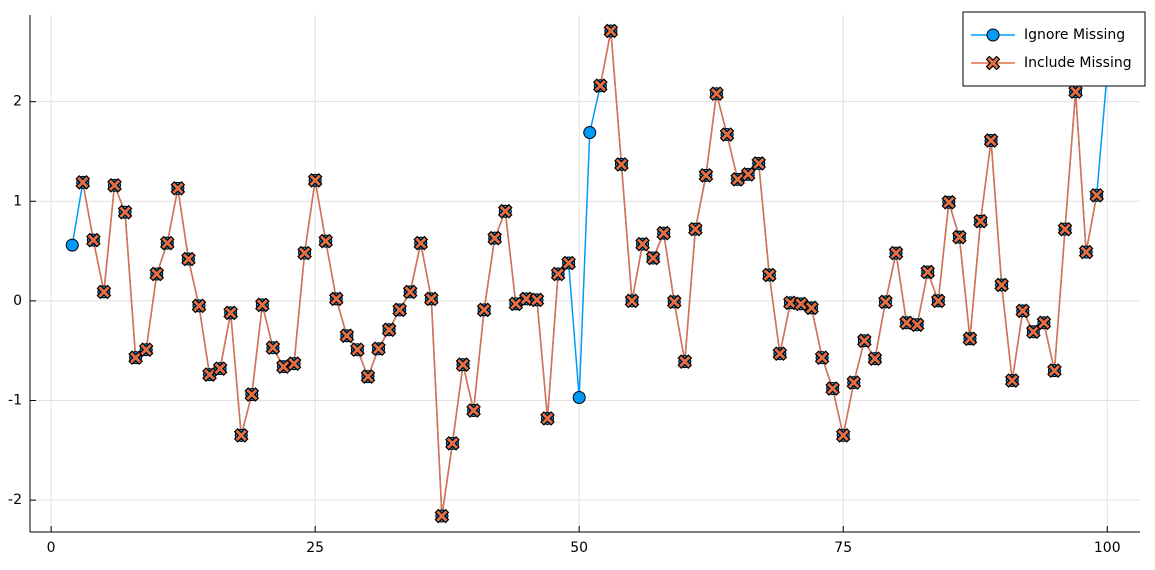 This screenshot has width=1155, height=570. What do you see at coordinates (1107, 548) in the screenshot?
I see `x-tick-label: 100` at bounding box center [1107, 548].